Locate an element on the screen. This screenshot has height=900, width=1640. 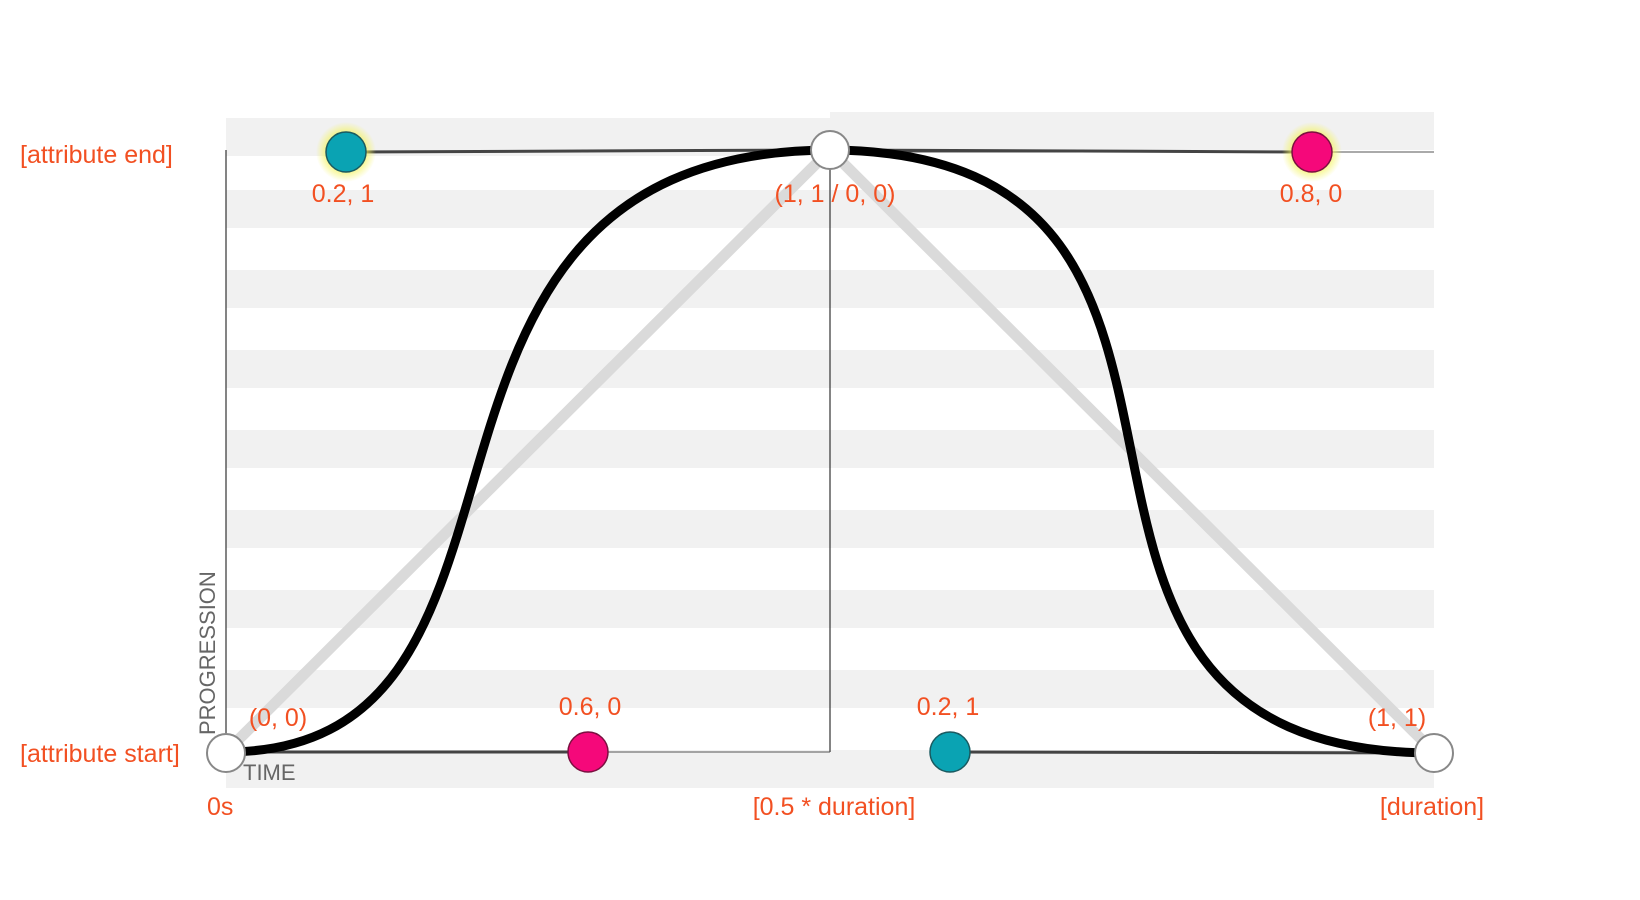
anchor-end is located at coordinates (1434, 753).